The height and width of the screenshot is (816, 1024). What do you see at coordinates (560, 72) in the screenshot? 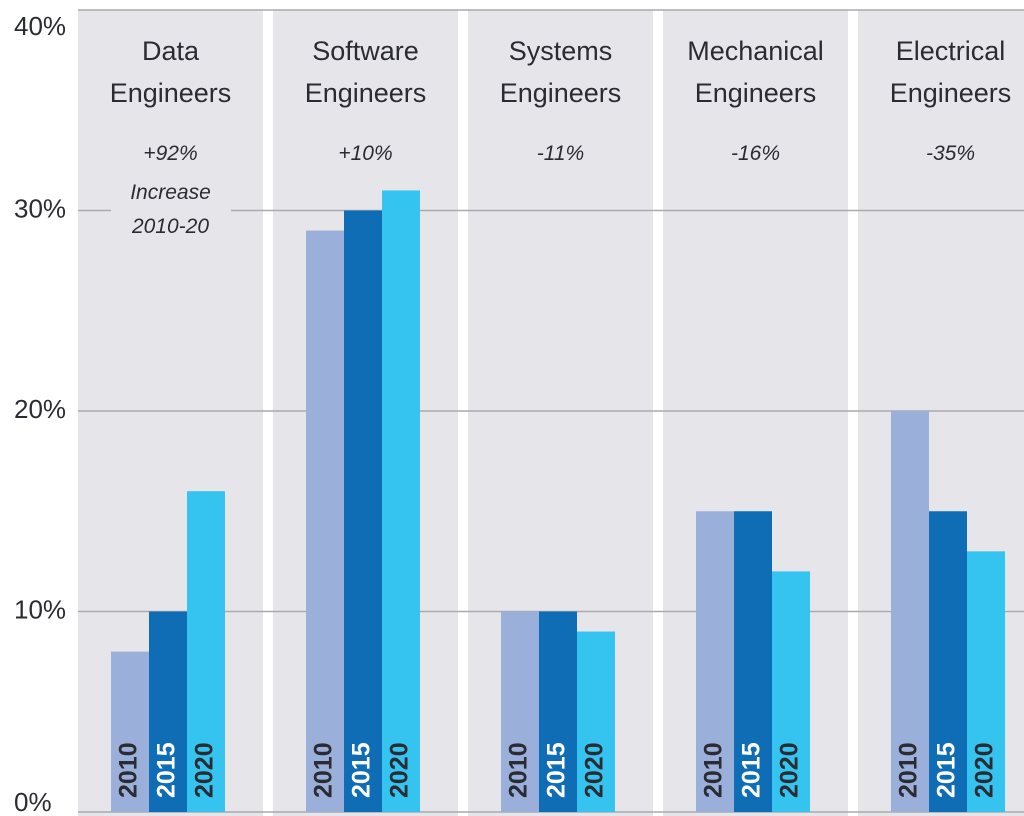
I see `category-label: Systems Engineers` at bounding box center [560, 72].